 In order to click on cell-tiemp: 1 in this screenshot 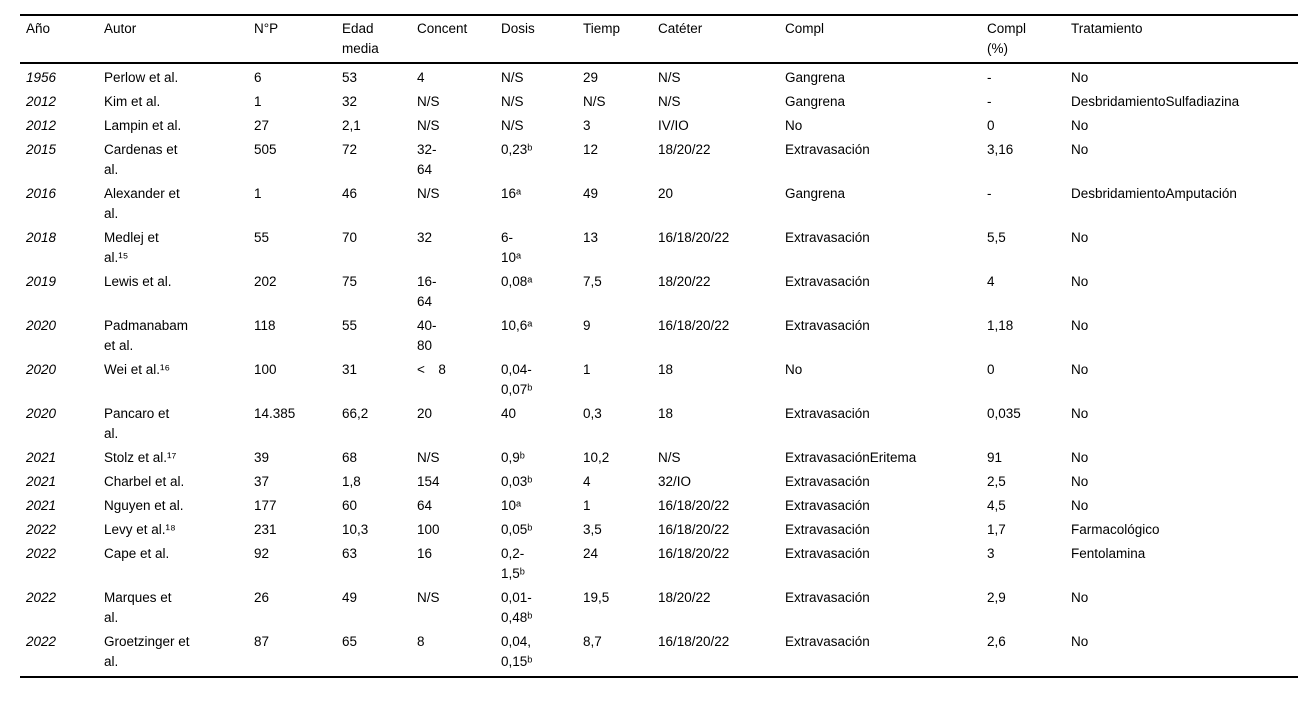, I will do `click(587, 369)`.